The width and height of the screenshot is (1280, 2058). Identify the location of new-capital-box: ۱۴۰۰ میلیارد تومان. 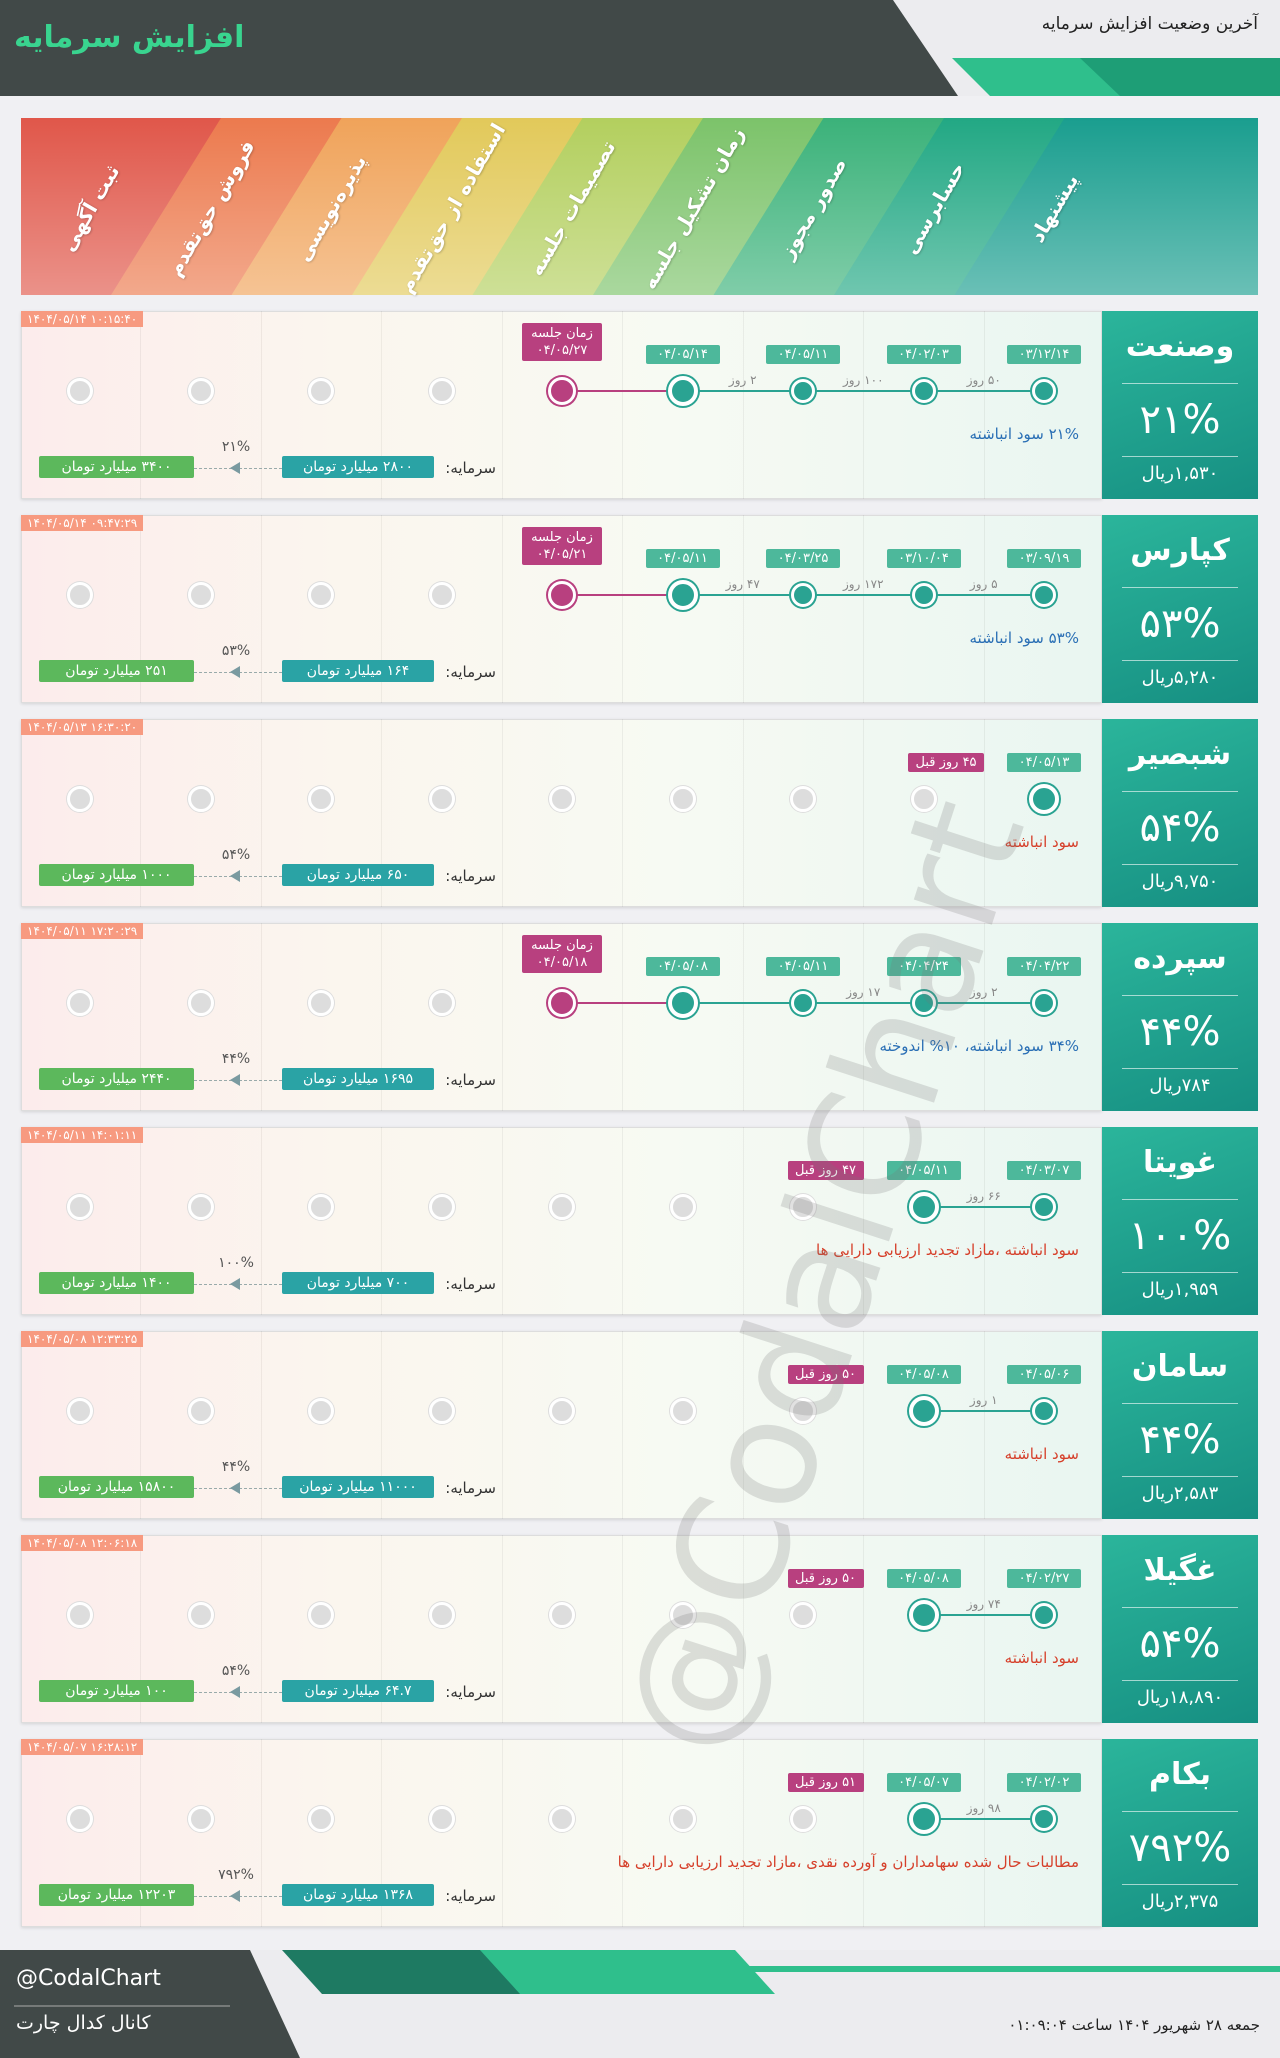
(116, 1283).